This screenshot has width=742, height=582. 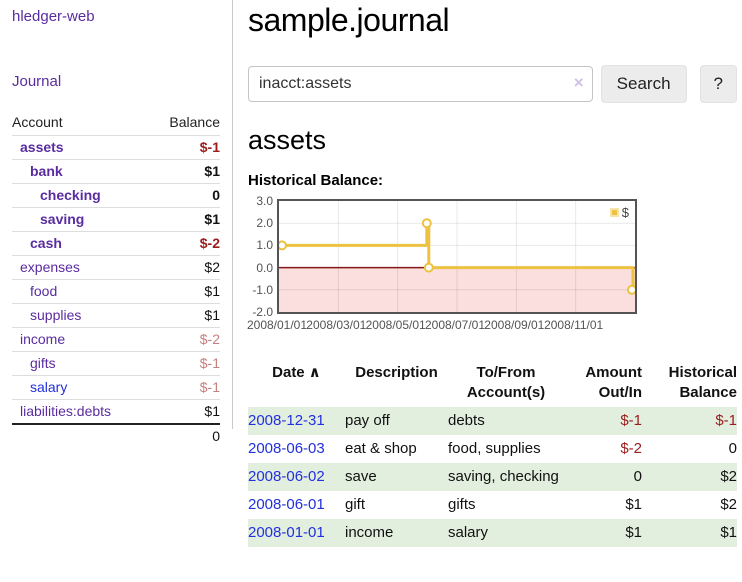 I want to click on account-link: expenses, so click(x=50, y=267).